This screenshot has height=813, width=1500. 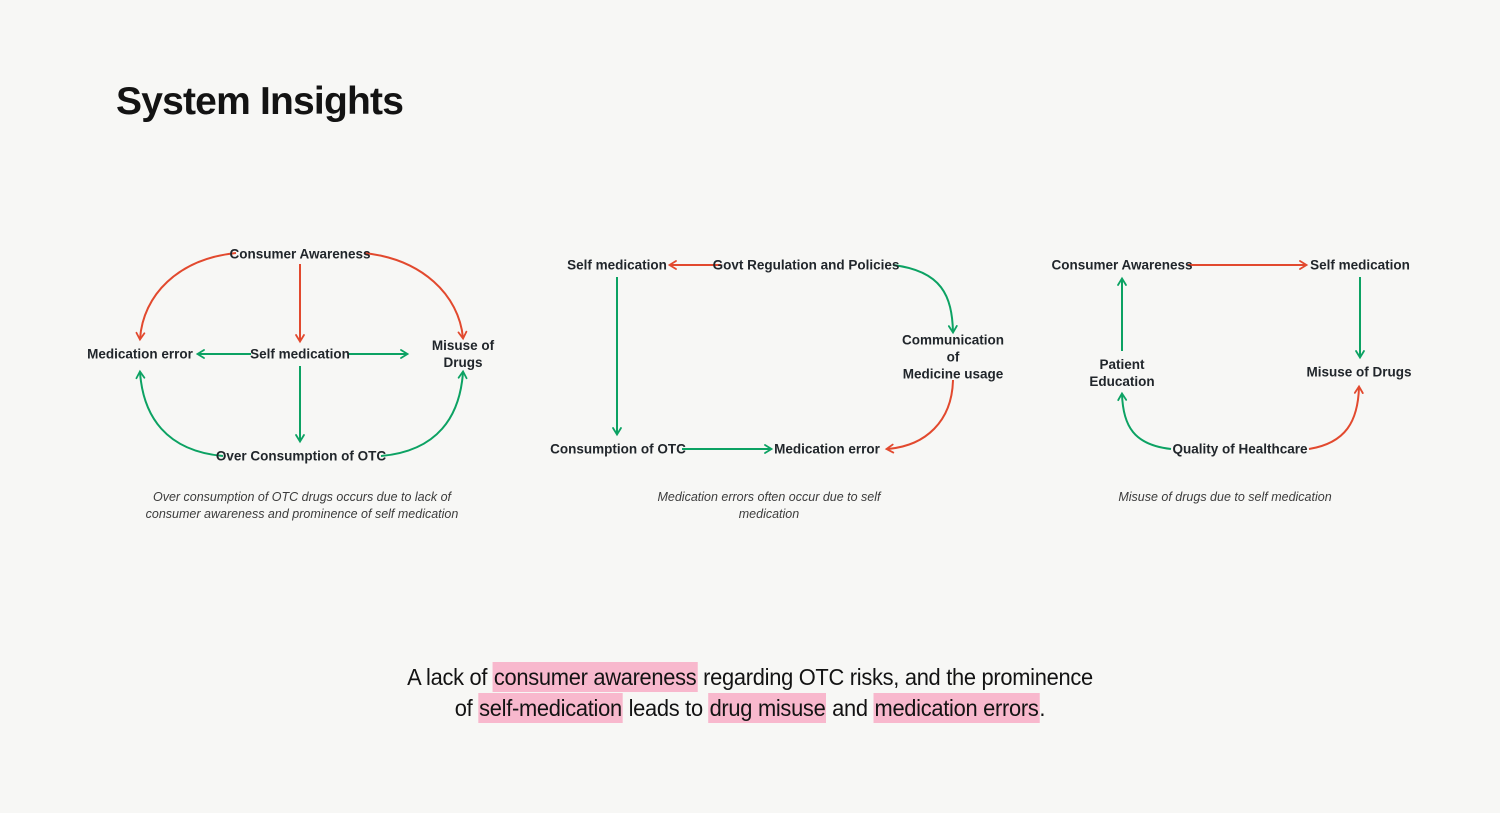 I want to click on summary-segment: ., so click(x=1042, y=707).